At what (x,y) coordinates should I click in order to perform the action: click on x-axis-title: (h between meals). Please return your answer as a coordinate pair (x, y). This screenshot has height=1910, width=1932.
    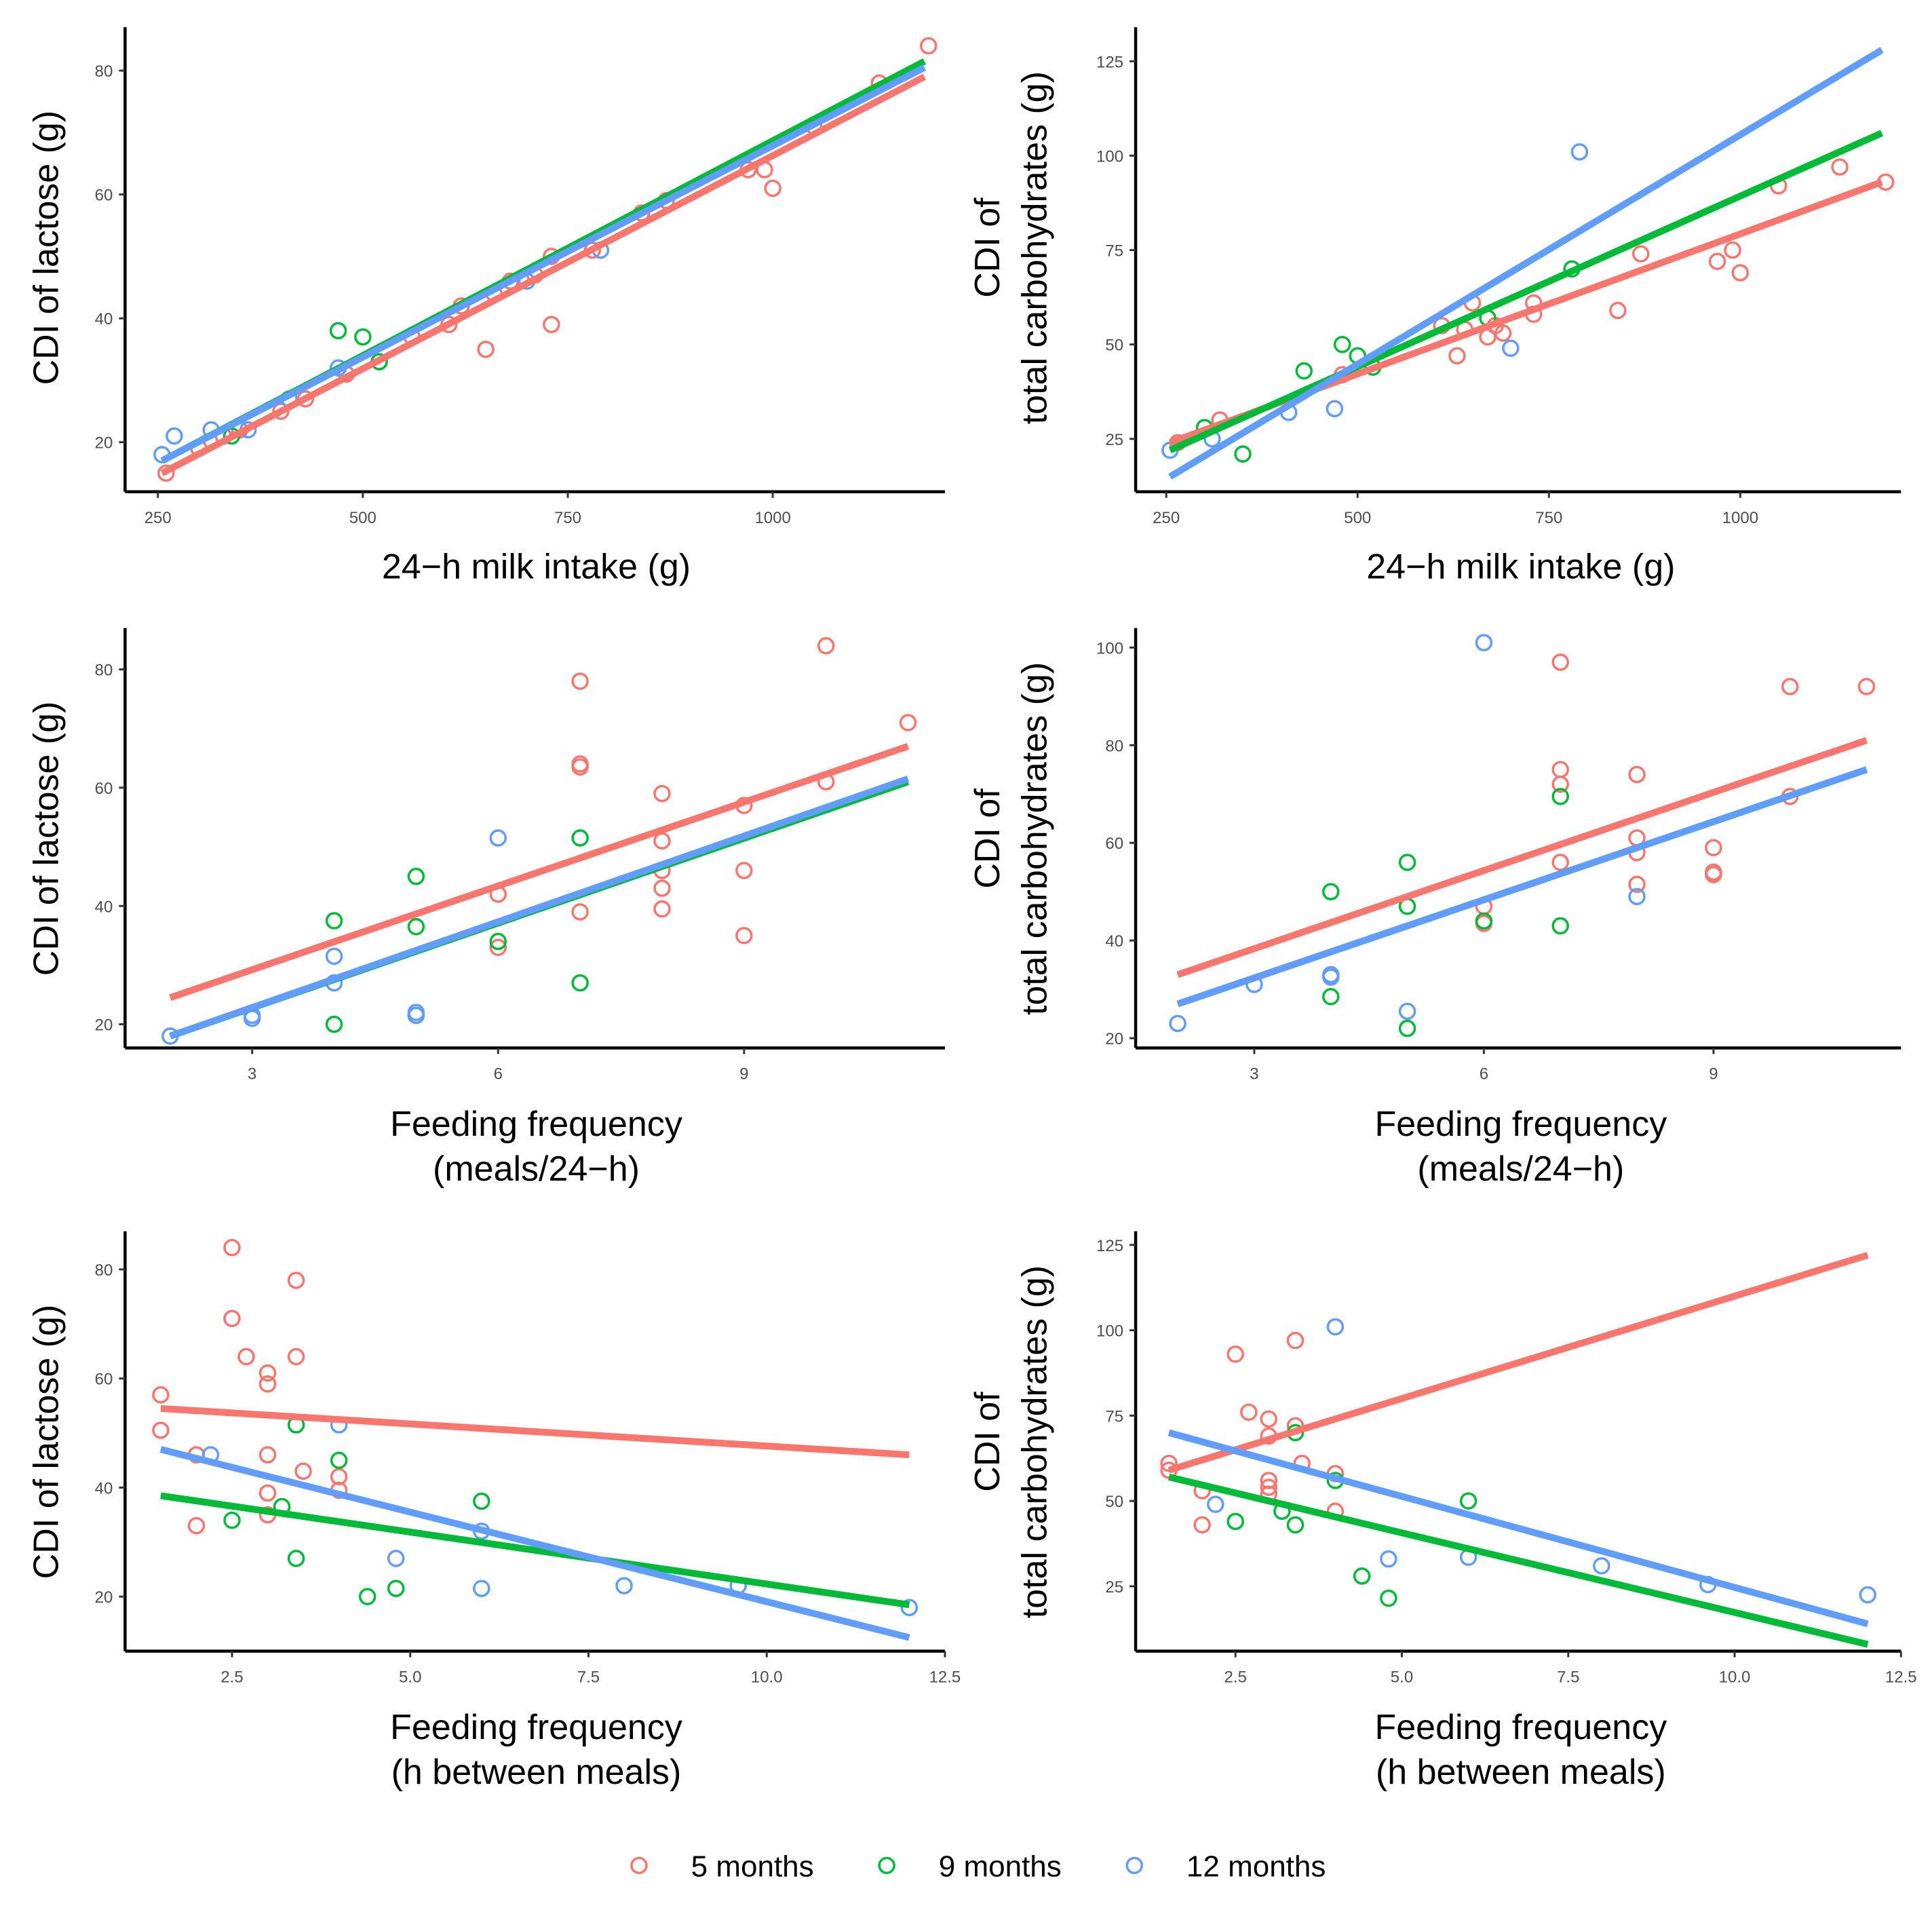
    Looking at the image, I should click on (536, 1772).